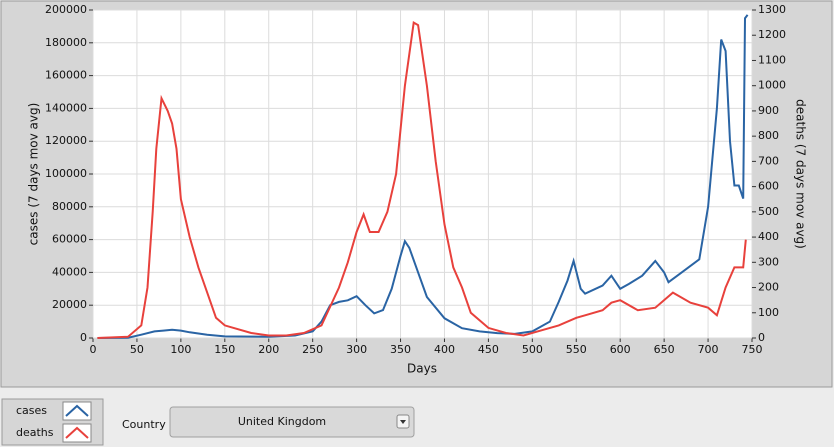 The image size is (834, 447). What do you see at coordinates (768, 287) in the screenshot?
I see `y2-tick-label: 200` at bounding box center [768, 287].